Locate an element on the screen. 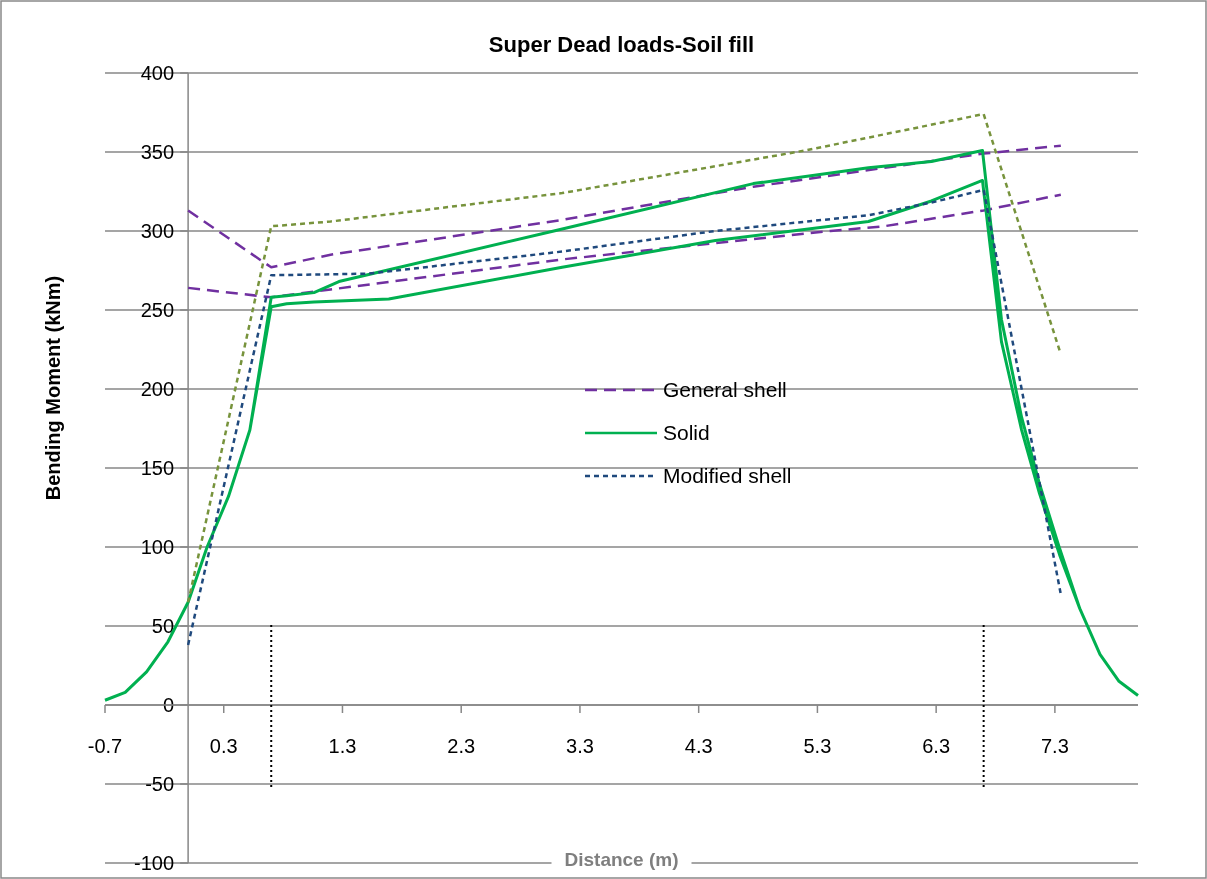 Image resolution: width=1207 pixels, height=879 pixels. y-tick-label: 400 is located at coordinates (157, 73).